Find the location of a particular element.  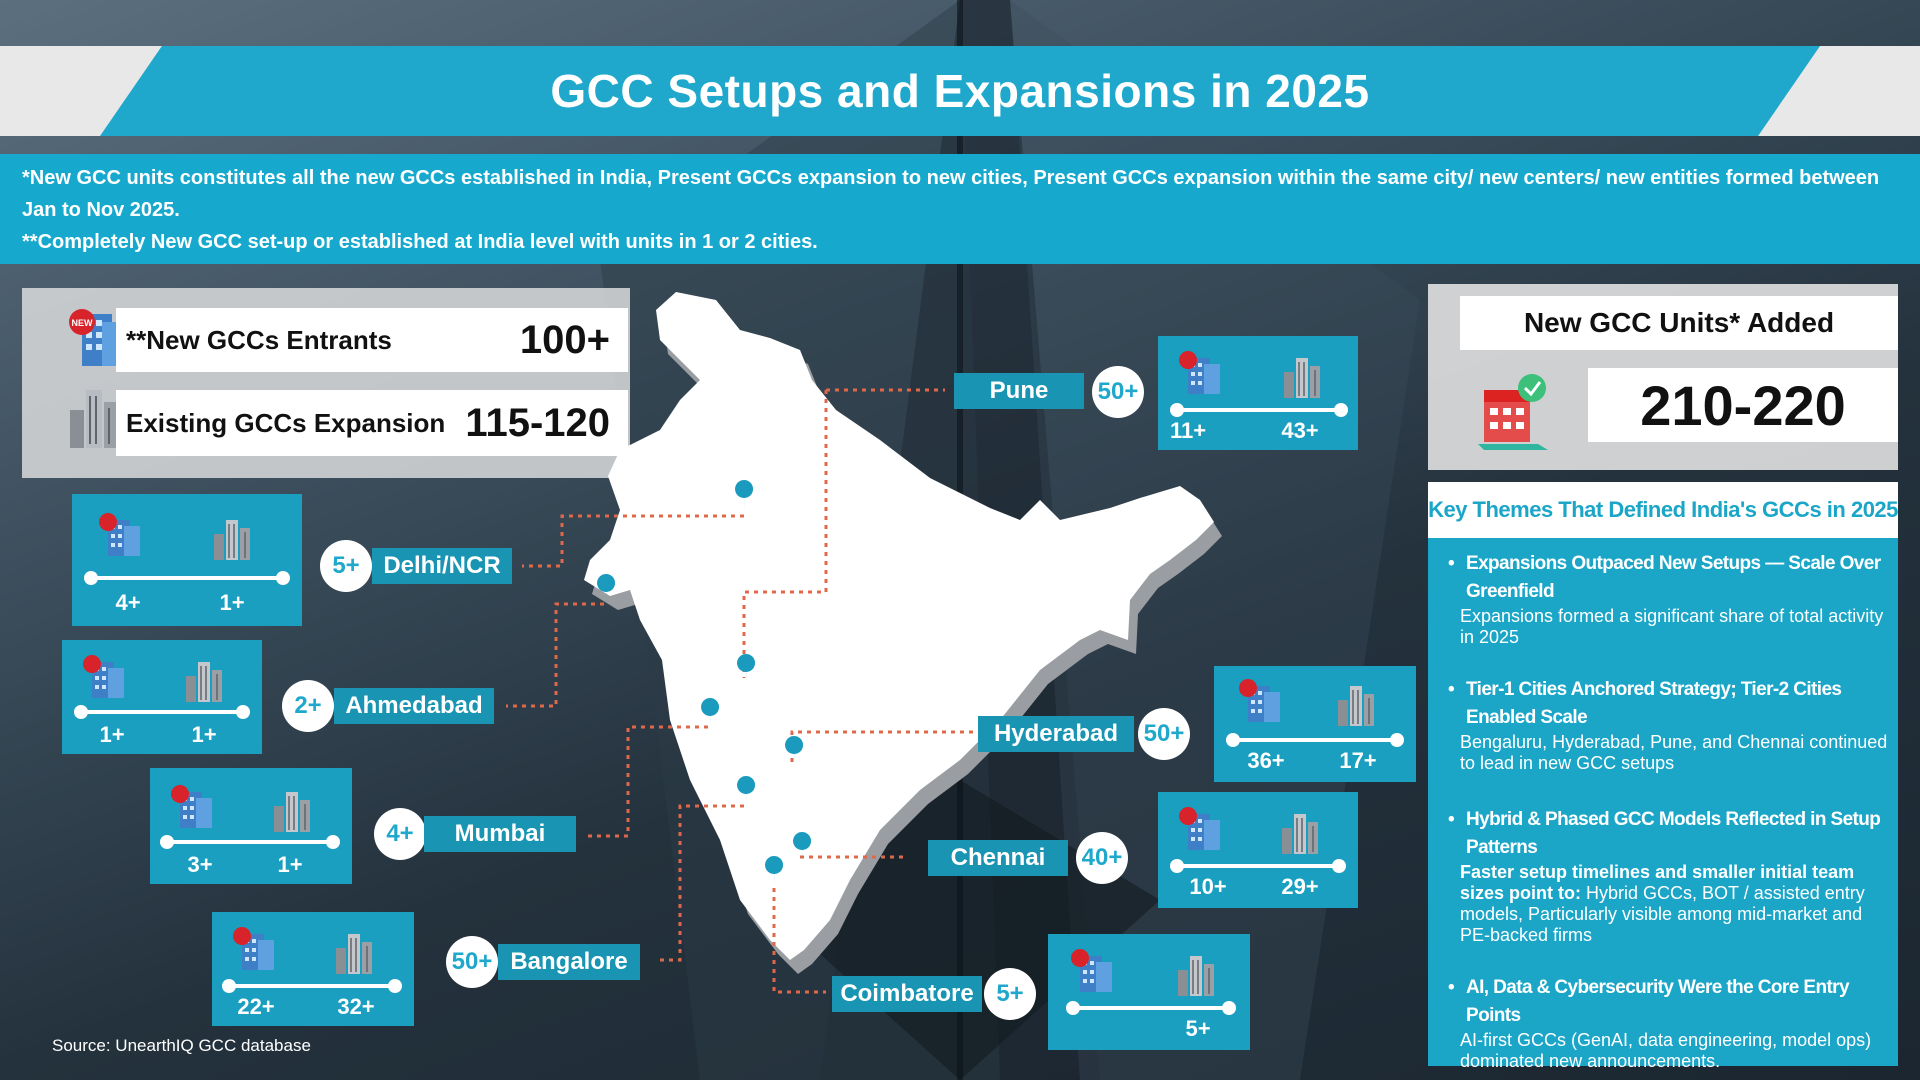

new-count-hyderabad: 36+ is located at coordinates (1266, 760).